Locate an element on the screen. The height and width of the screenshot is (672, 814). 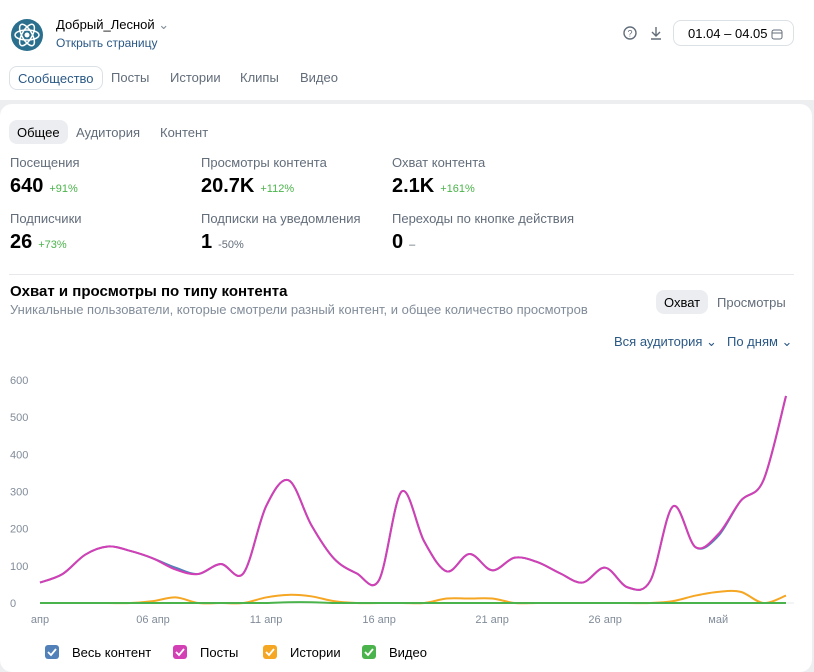
y-tick-label: 100 is located at coordinates (19, 567).